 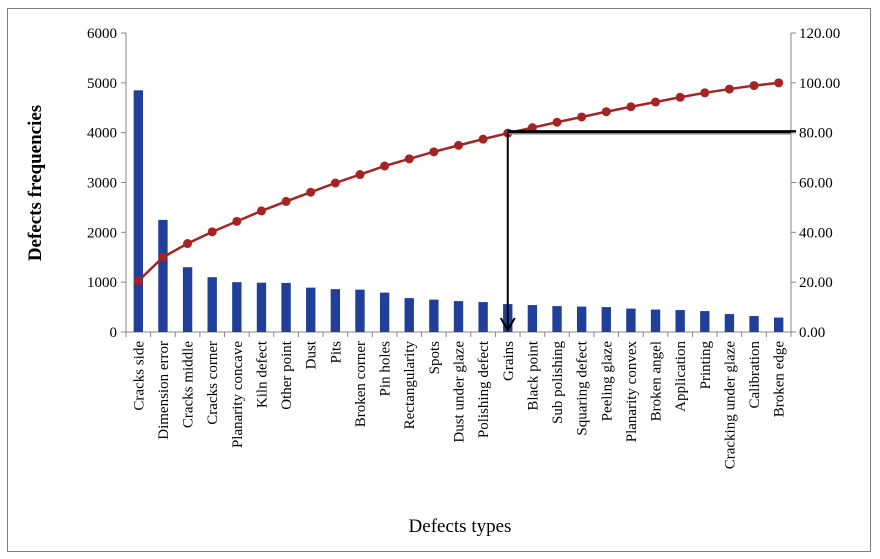 I want to click on right-tick-label: 20.00, so click(x=816, y=283).